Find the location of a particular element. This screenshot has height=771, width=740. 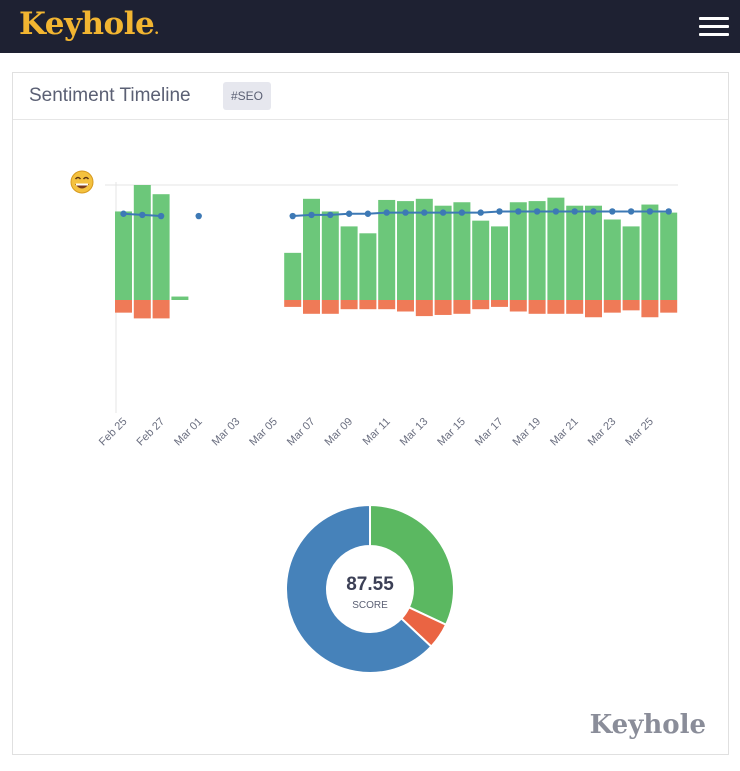

x-tick-label: Mar 15 is located at coordinates (451, 432).